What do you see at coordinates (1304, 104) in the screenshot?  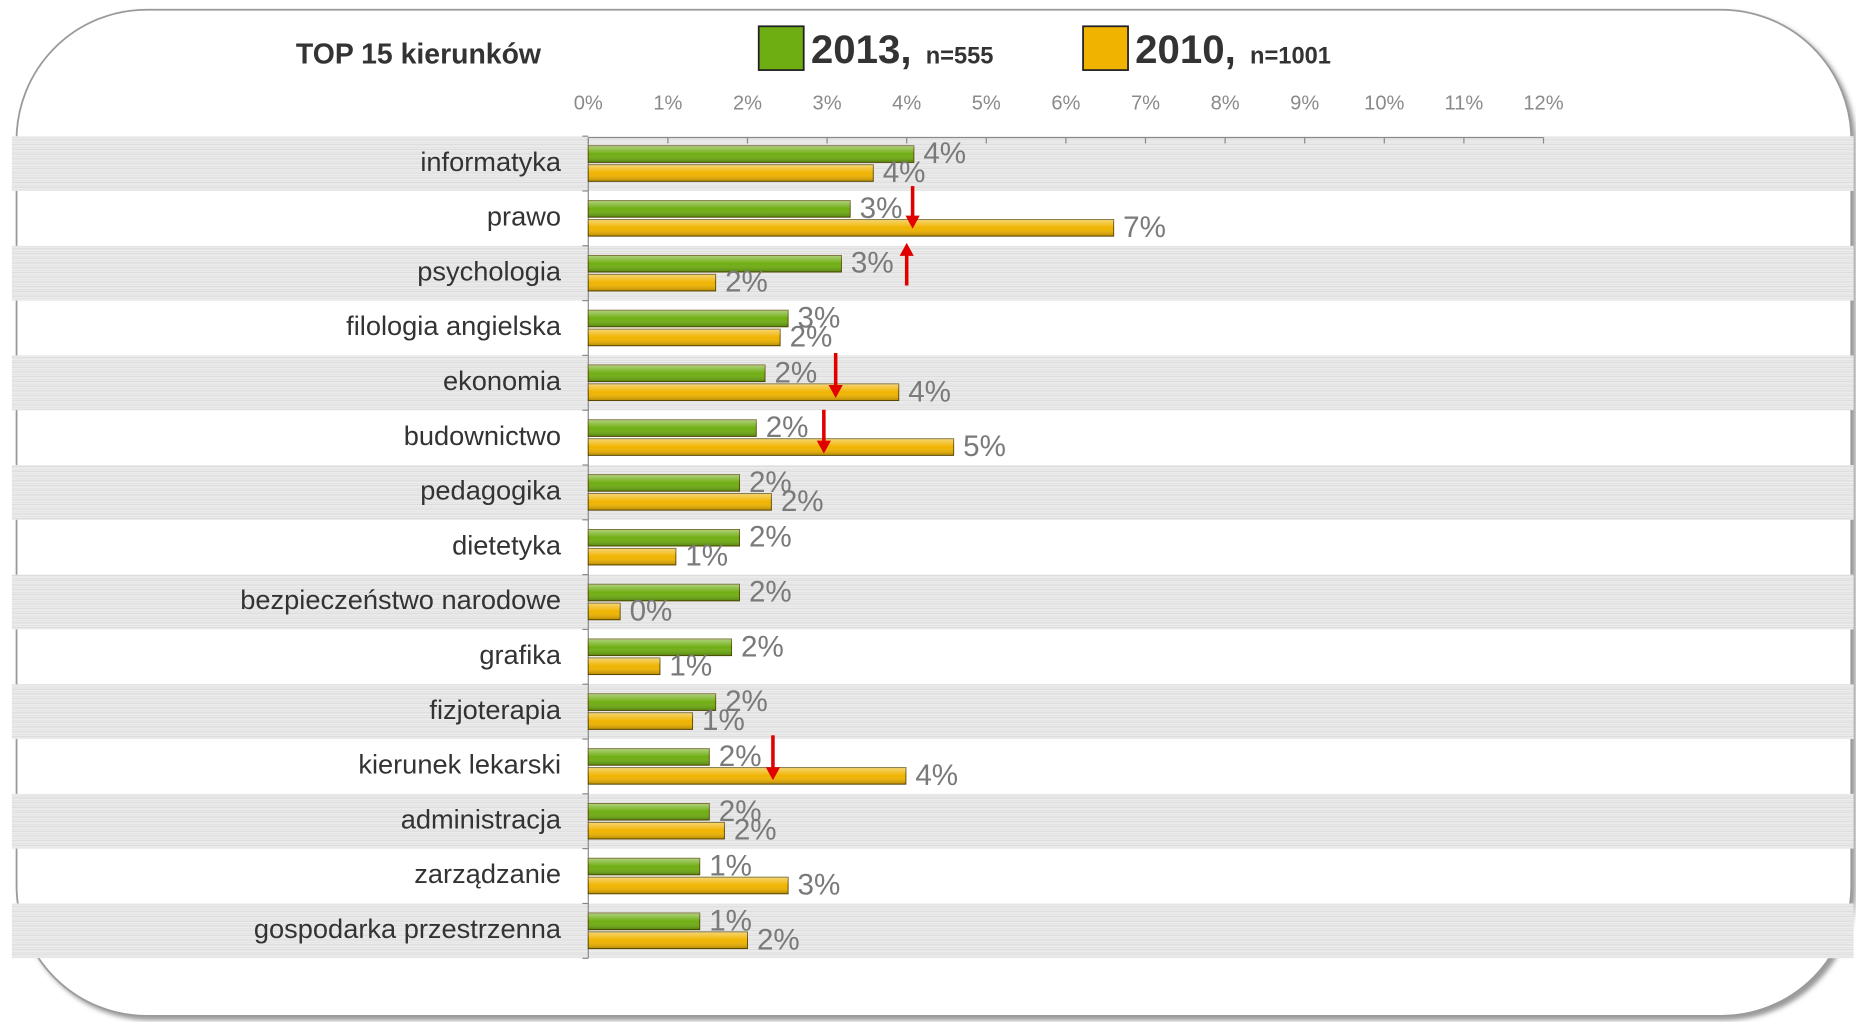 I see `x-tick-label: 9%` at bounding box center [1304, 104].